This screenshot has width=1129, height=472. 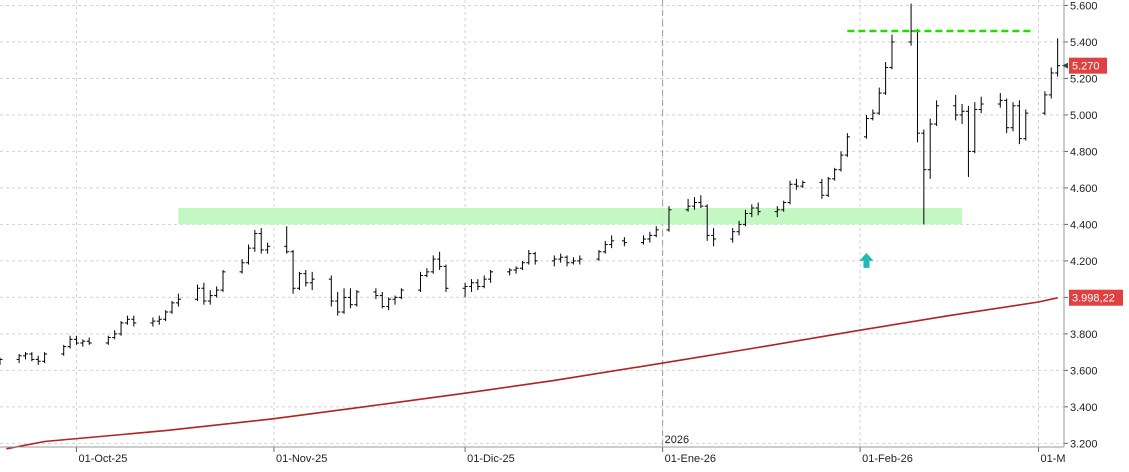 What do you see at coordinates (690, 459) in the screenshot?
I see `x-tick-label: 01-Ene-26` at bounding box center [690, 459].